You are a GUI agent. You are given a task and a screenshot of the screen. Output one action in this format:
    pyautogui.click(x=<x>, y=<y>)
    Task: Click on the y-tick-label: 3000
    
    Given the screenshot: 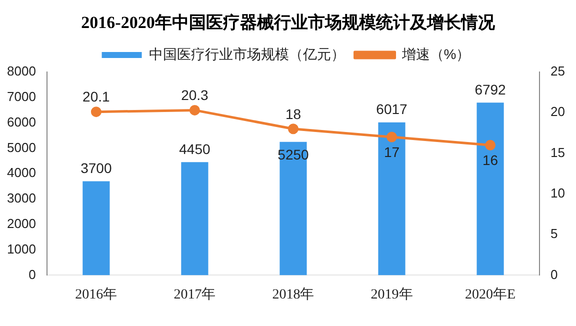 What is the action you would take?
    pyautogui.click(x=21, y=198)
    